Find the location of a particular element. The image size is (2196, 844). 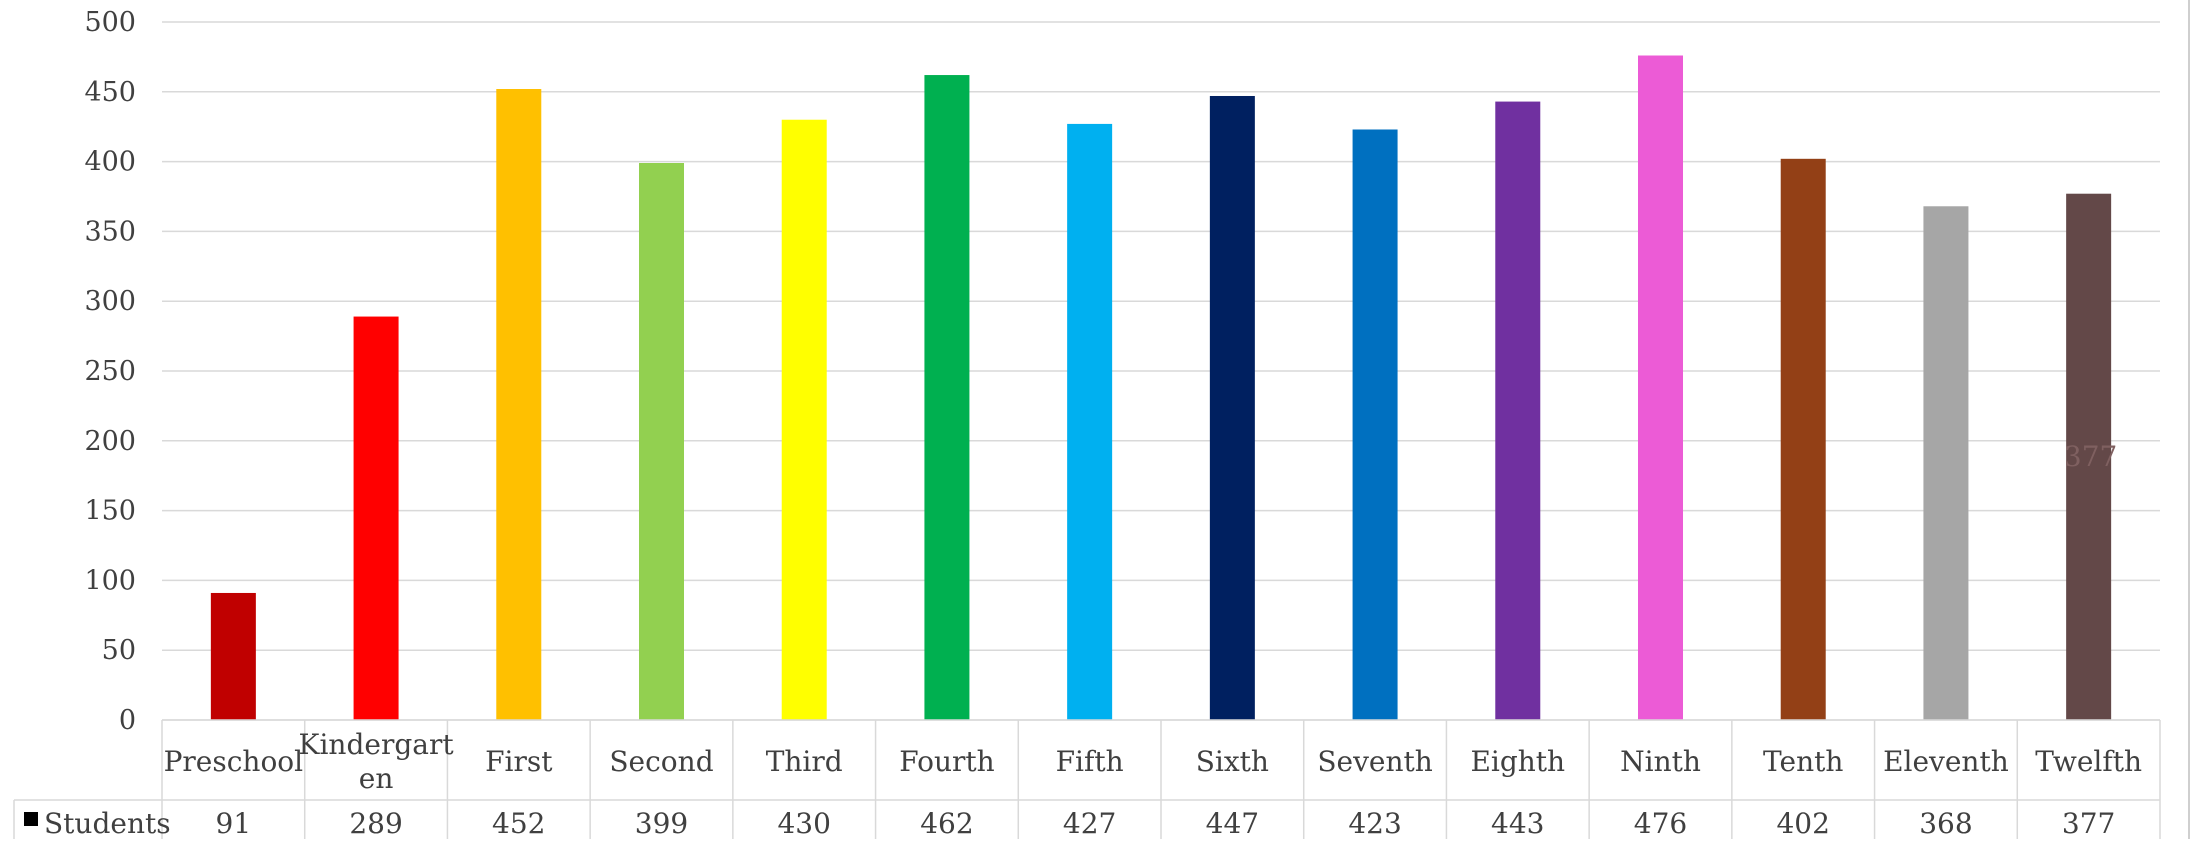

category-label: Ninth is located at coordinates (1660, 761).